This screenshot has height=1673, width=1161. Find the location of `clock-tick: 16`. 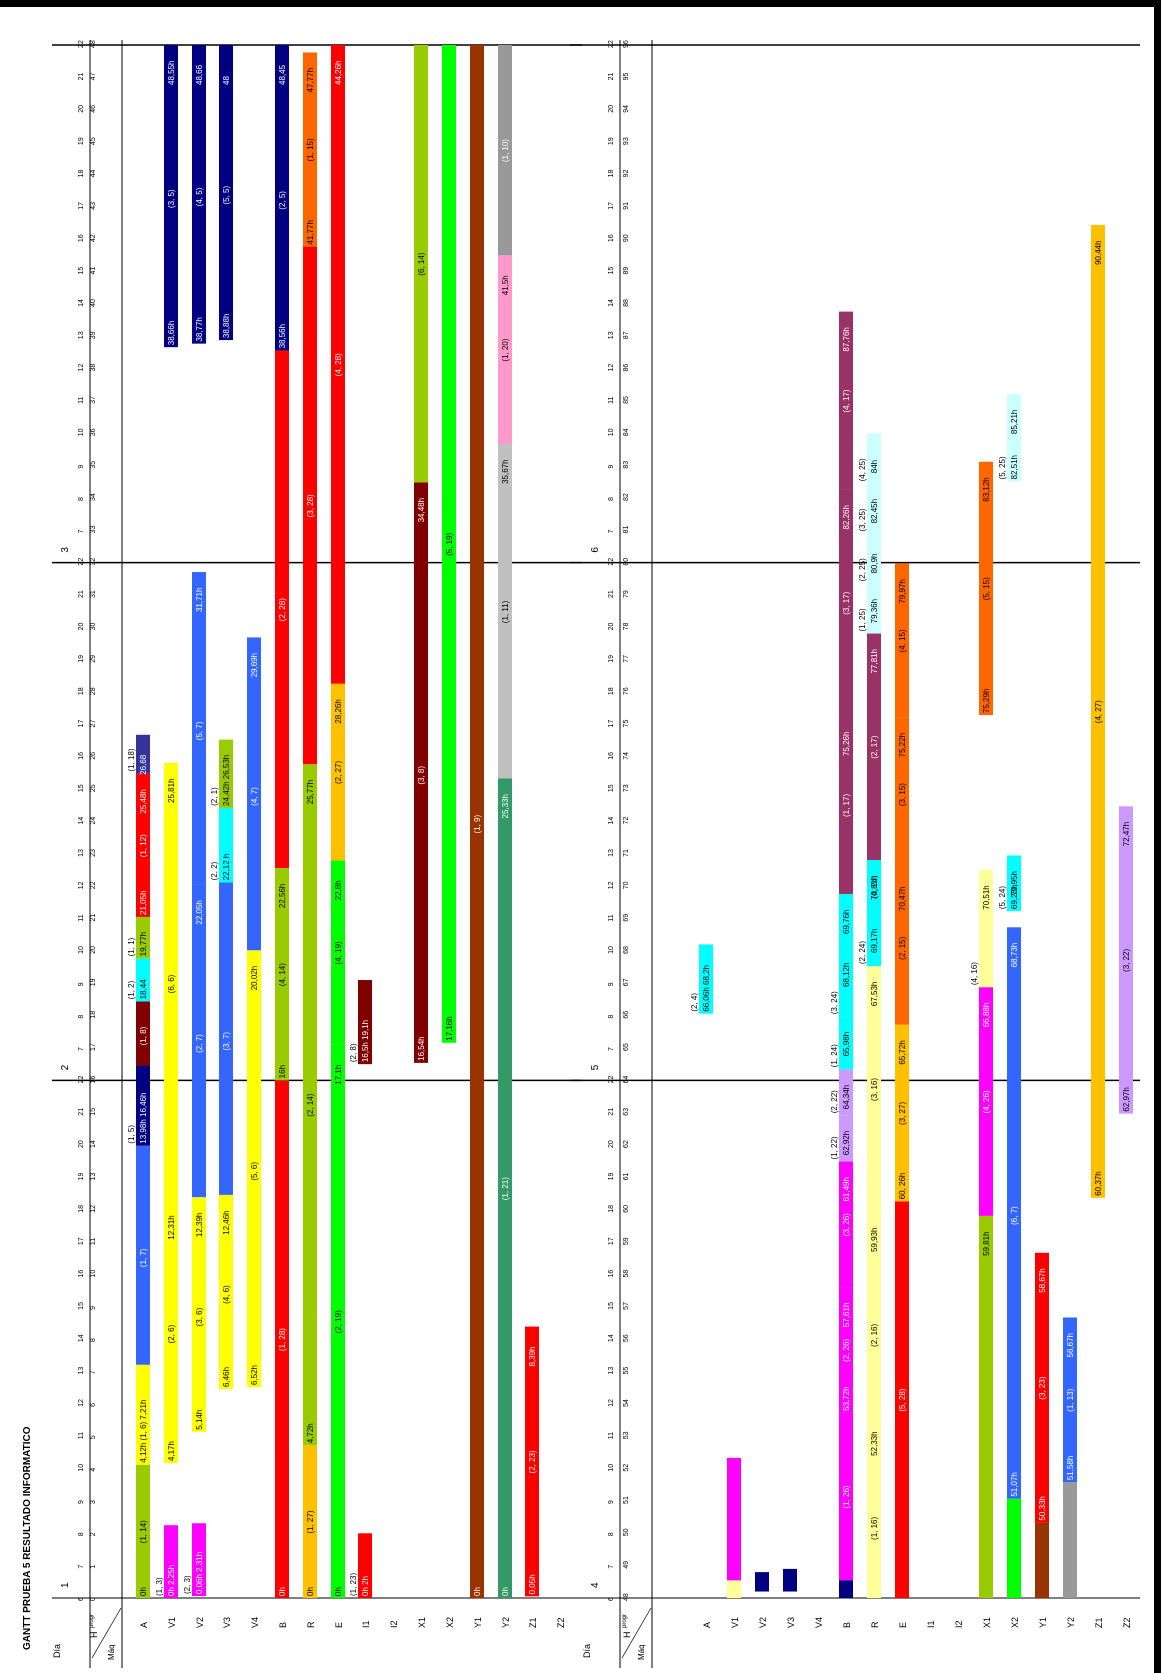

clock-tick: 16 is located at coordinates (611, 1274).